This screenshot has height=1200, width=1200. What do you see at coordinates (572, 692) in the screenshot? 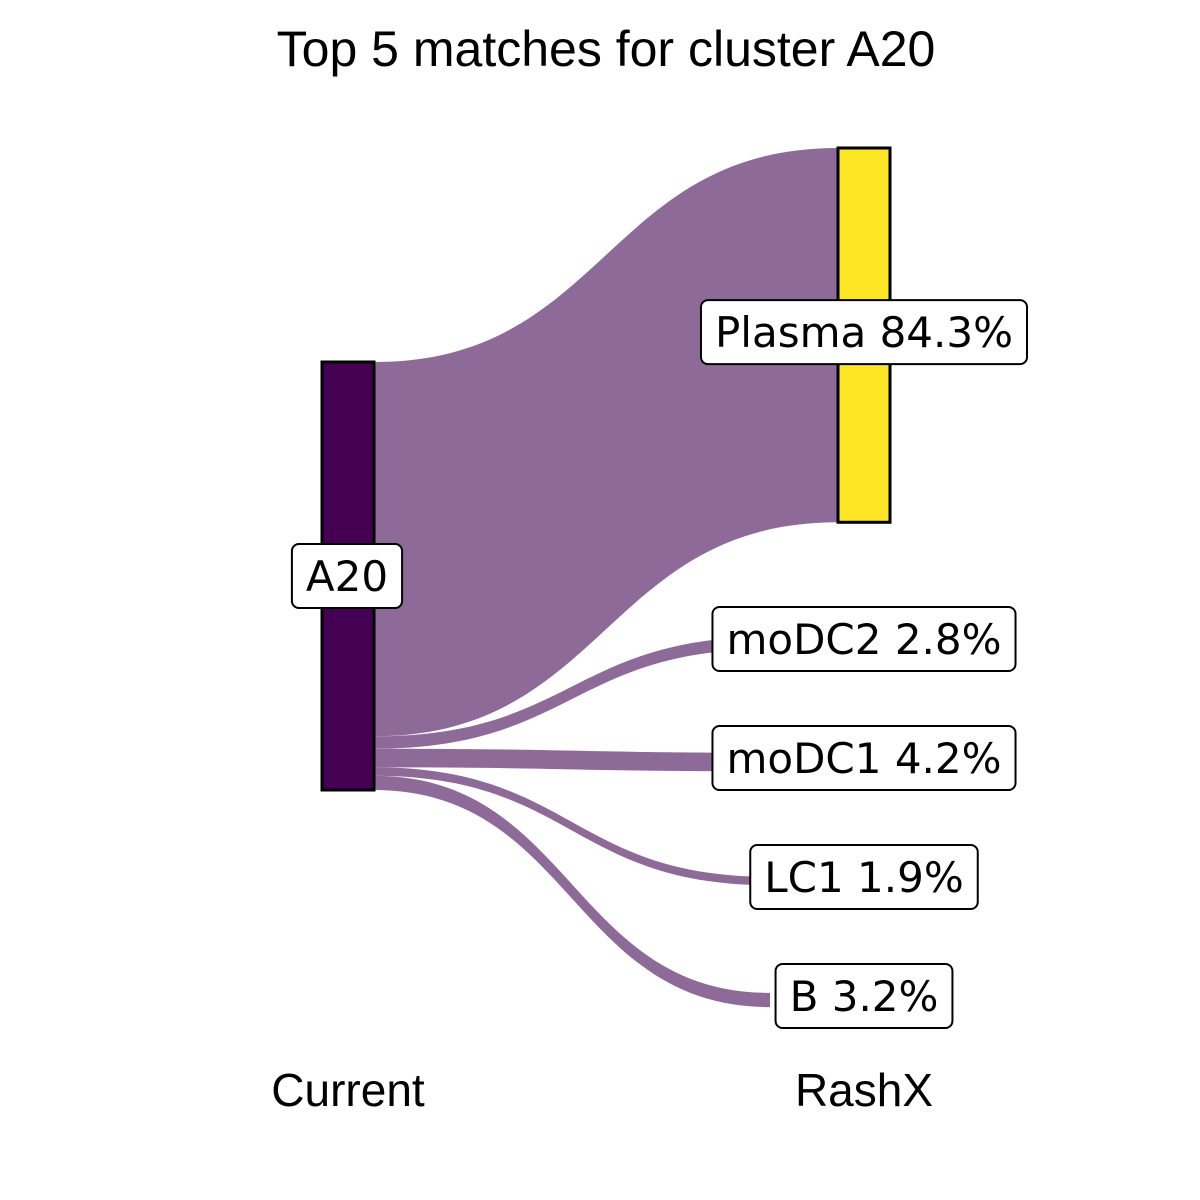
I see `flow-modc2` at bounding box center [572, 692].